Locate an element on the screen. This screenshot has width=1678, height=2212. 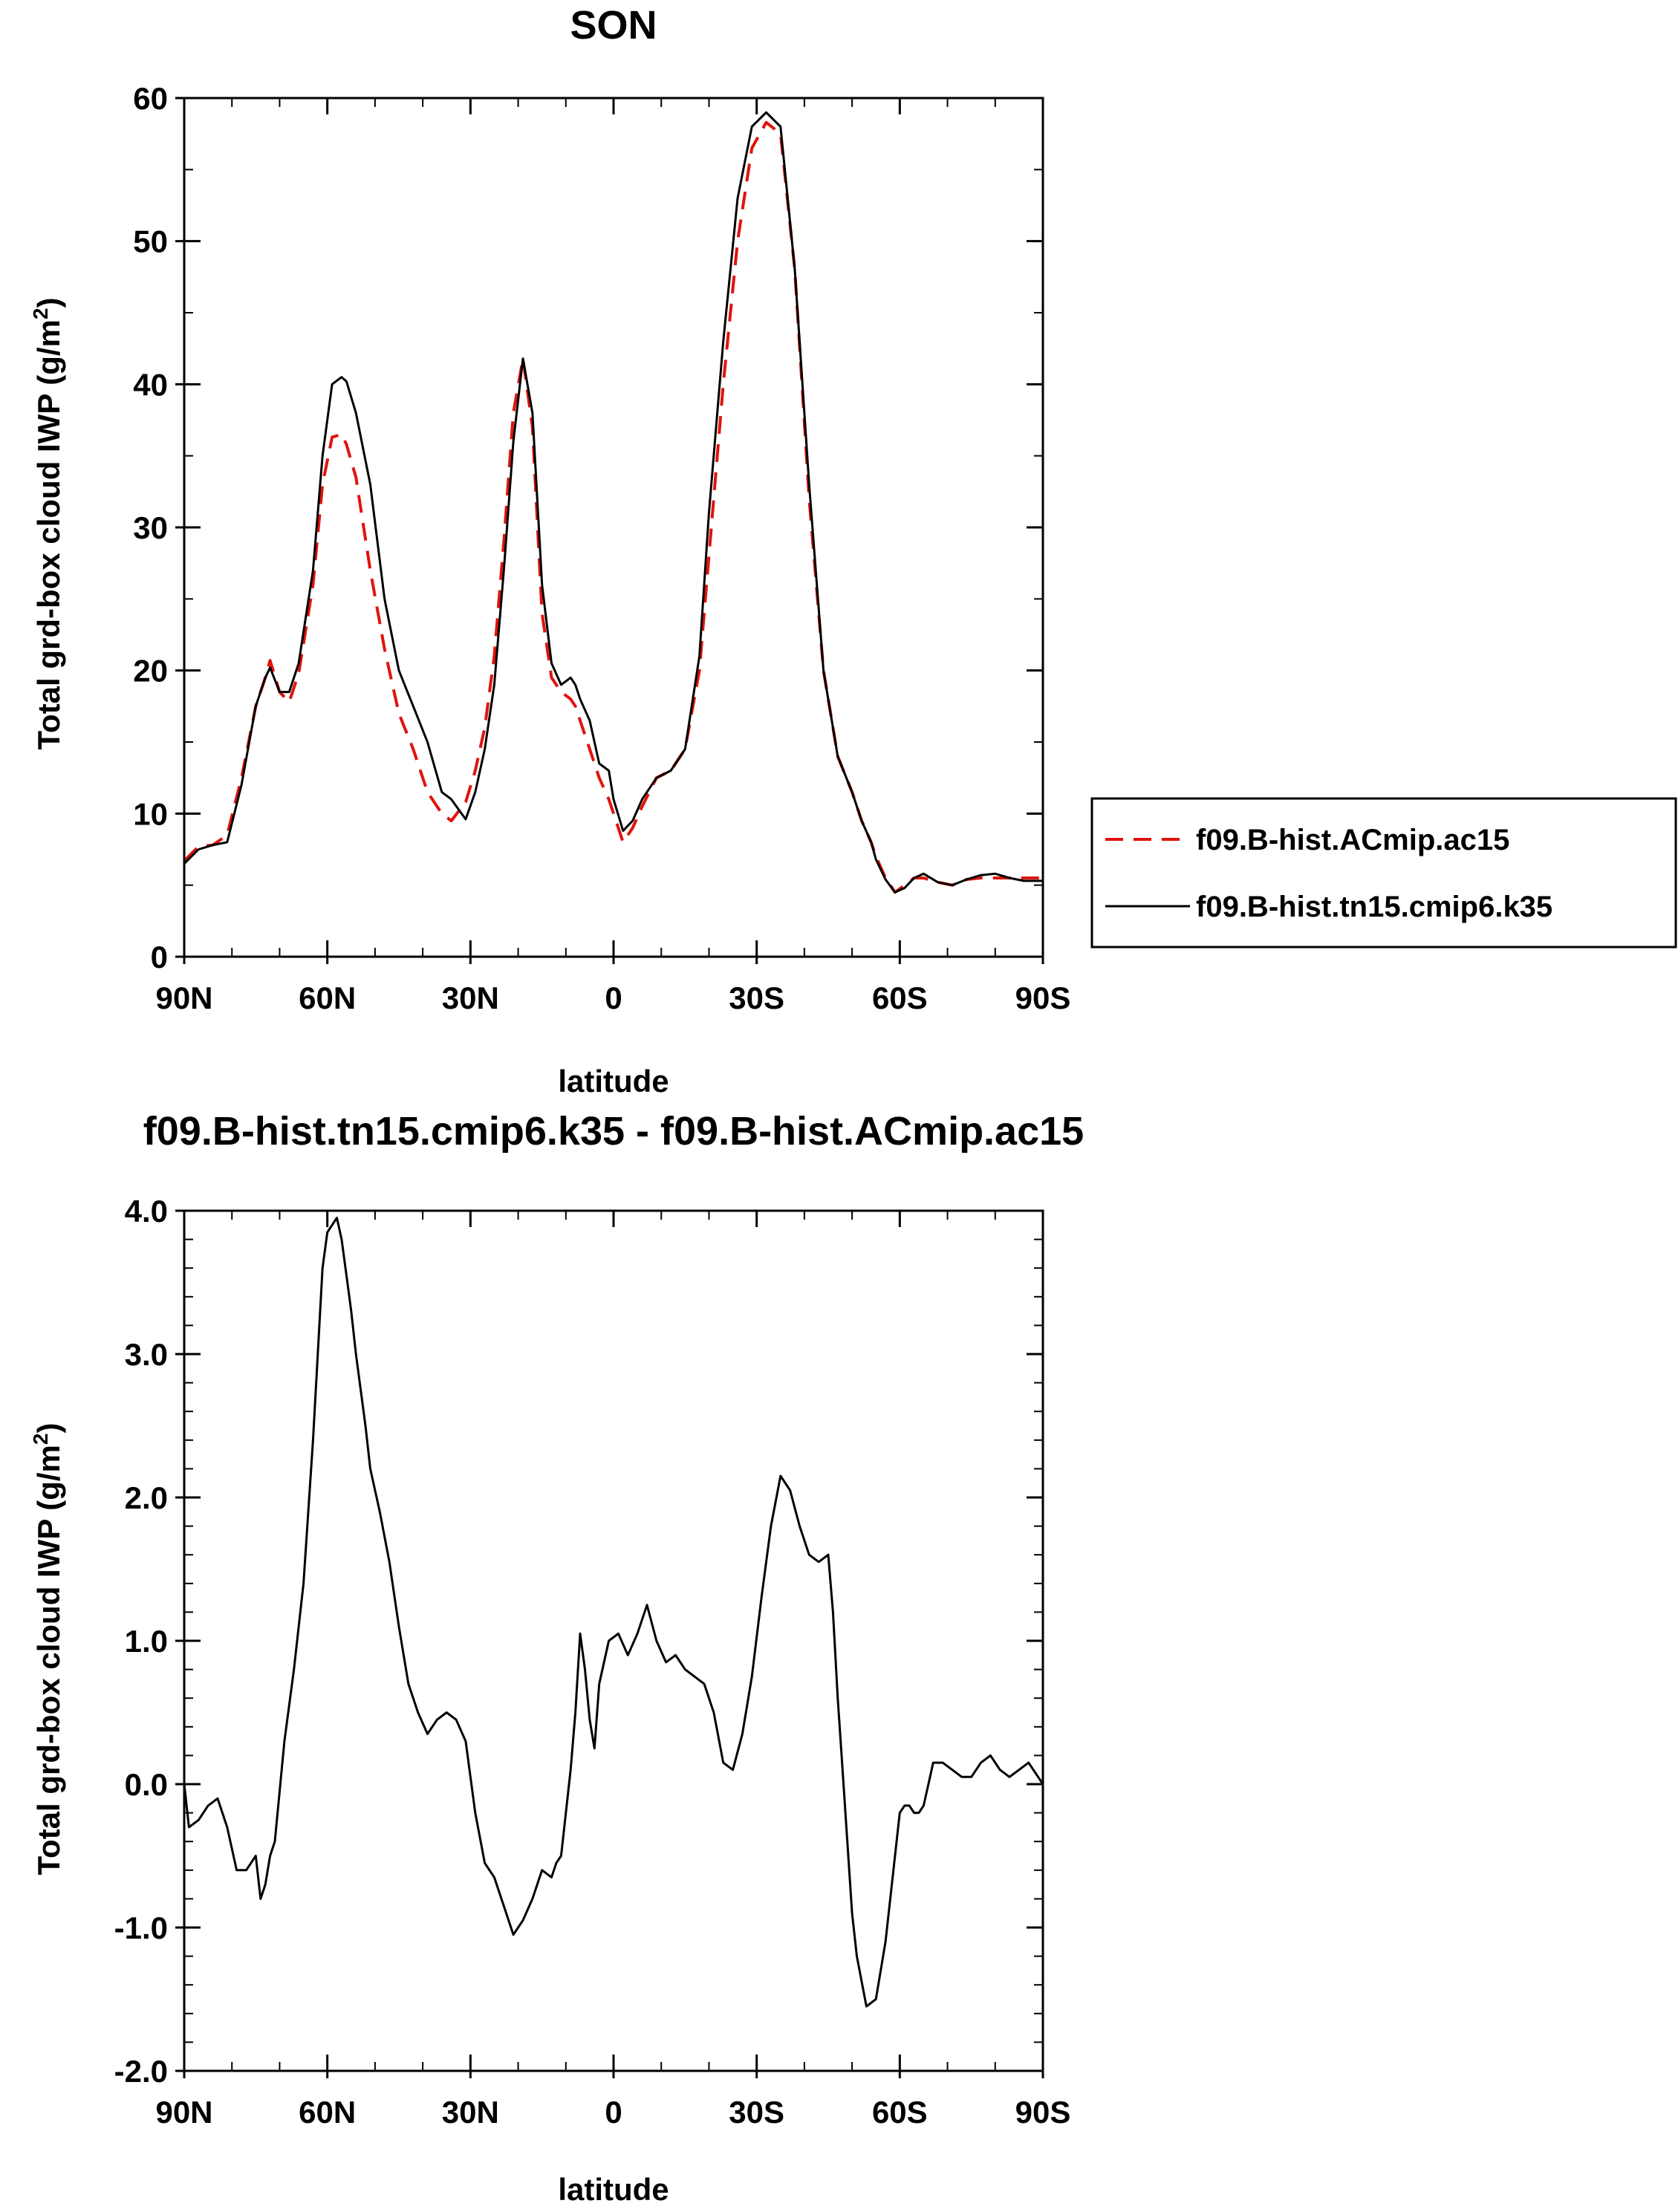
panel1-x-tick-label: 60S is located at coordinates (900, 998).